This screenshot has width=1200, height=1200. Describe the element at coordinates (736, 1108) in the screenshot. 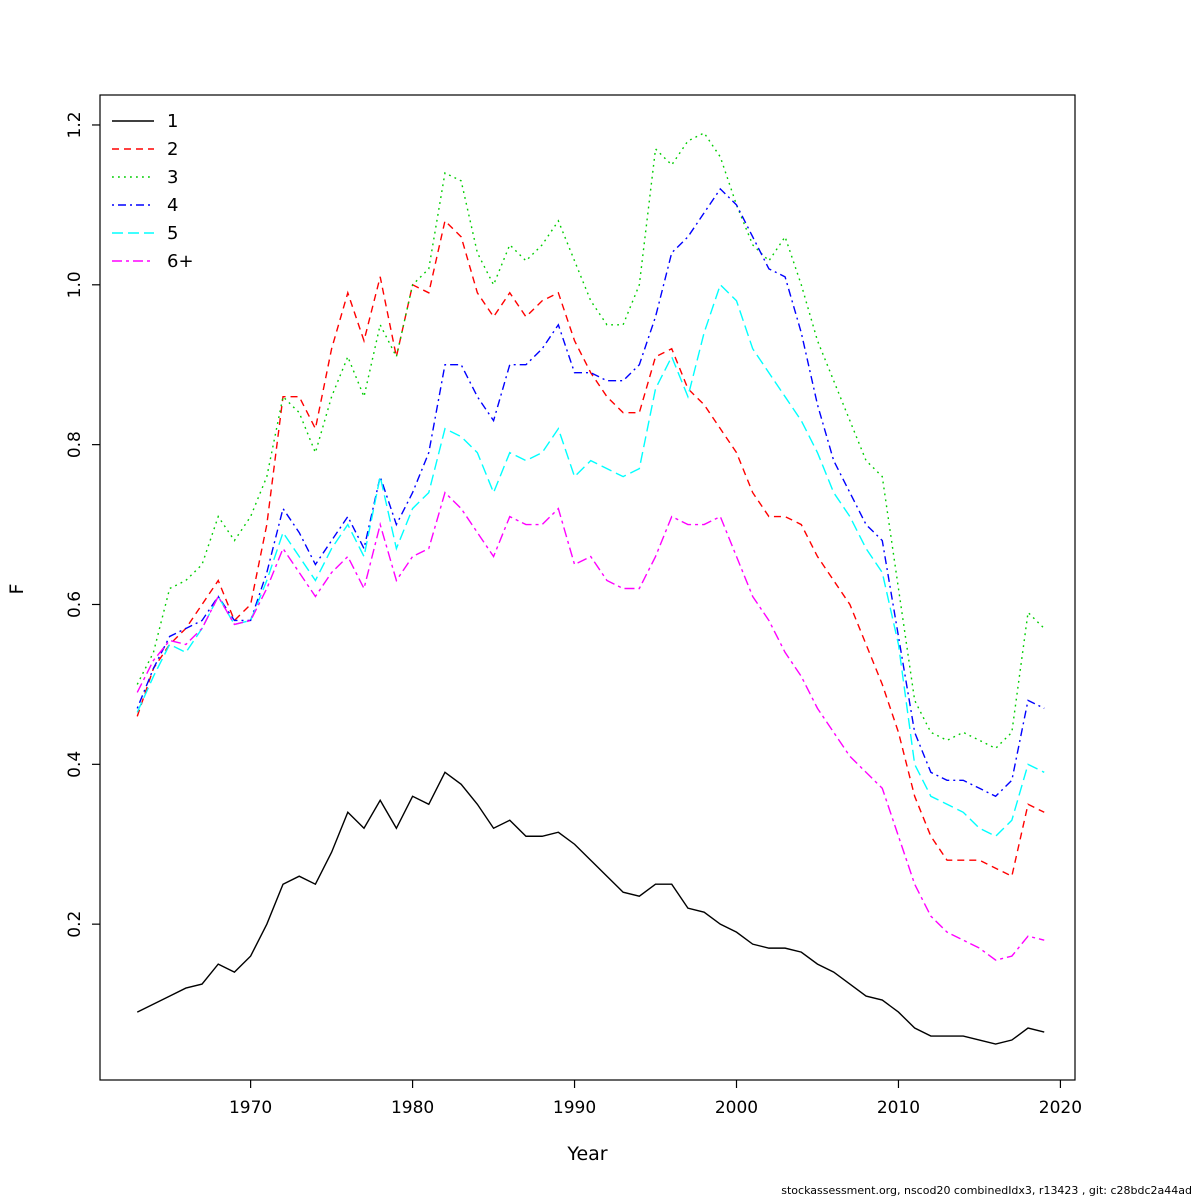

I see `x-tick-label: 2000` at that location.